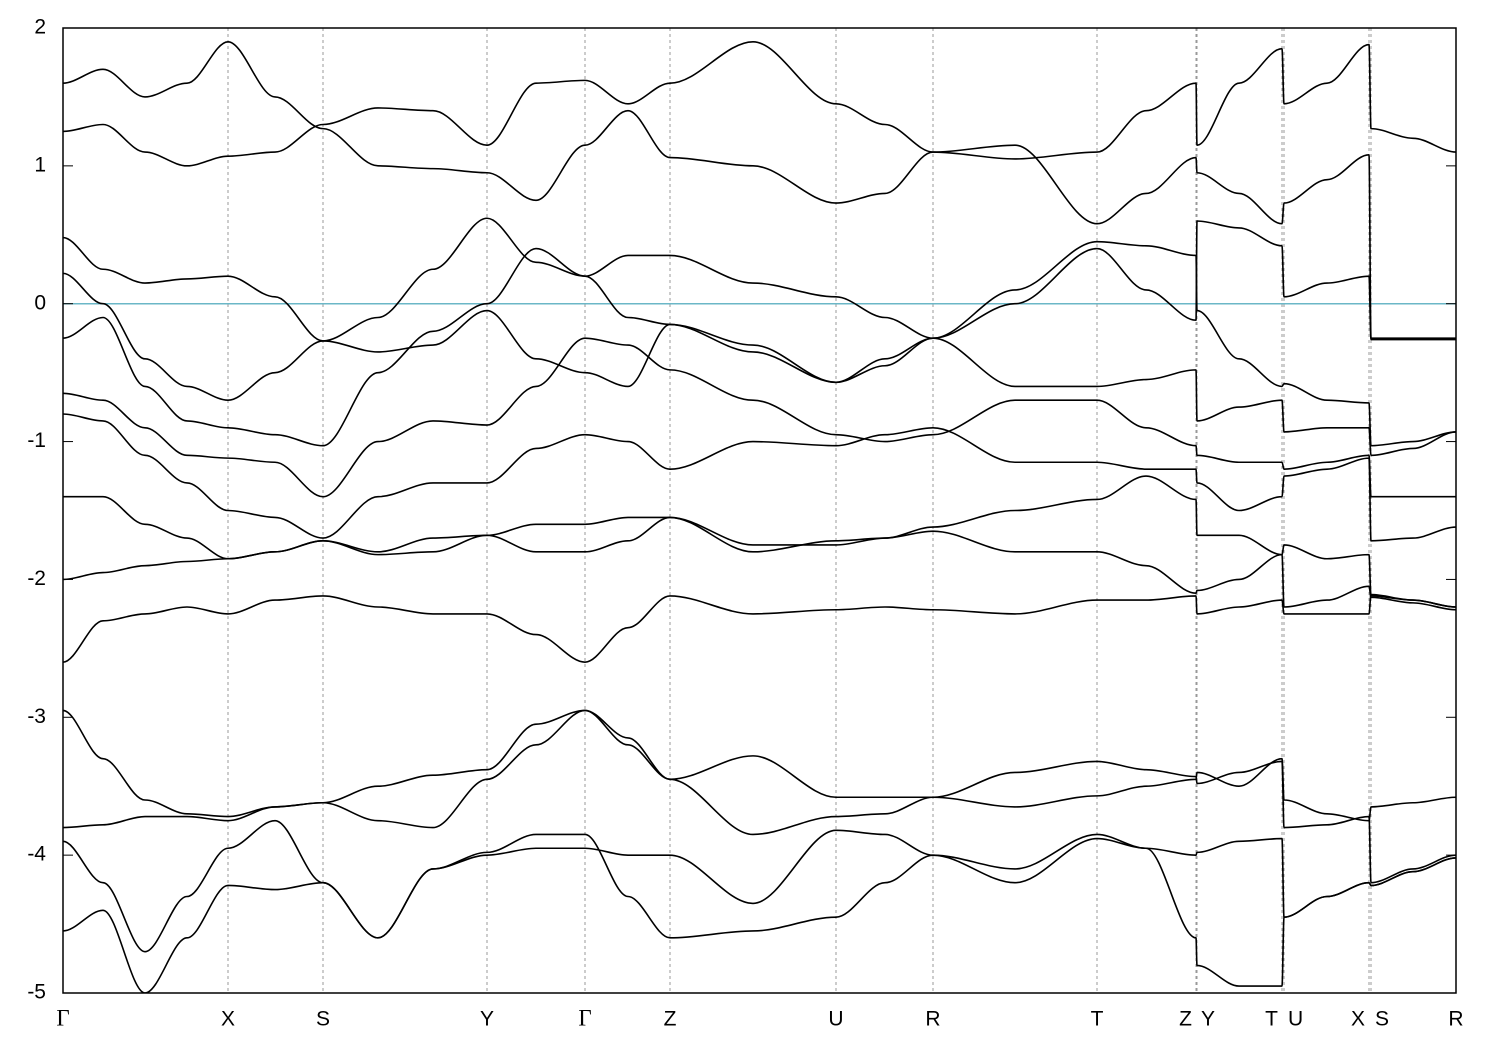 This screenshot has width=1500, height=1055. Describe the element at coordinates (36, 716) in the screenshot. I see `y-tick-label: -3` at that location.